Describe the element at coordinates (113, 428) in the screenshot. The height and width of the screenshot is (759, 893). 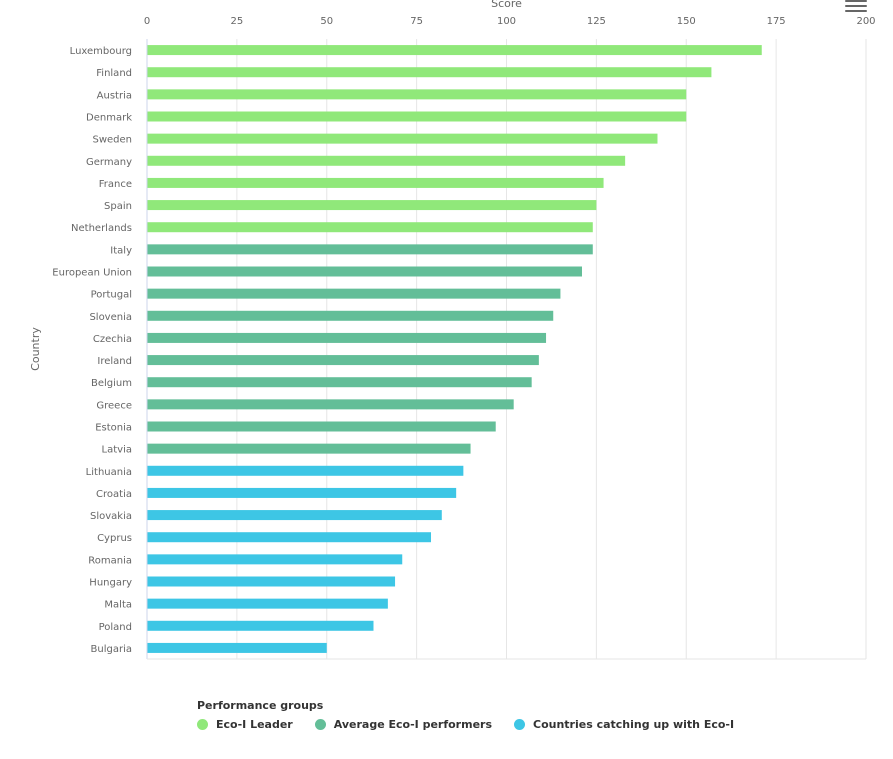
I see `y-tick-label: Estonia` at that location.